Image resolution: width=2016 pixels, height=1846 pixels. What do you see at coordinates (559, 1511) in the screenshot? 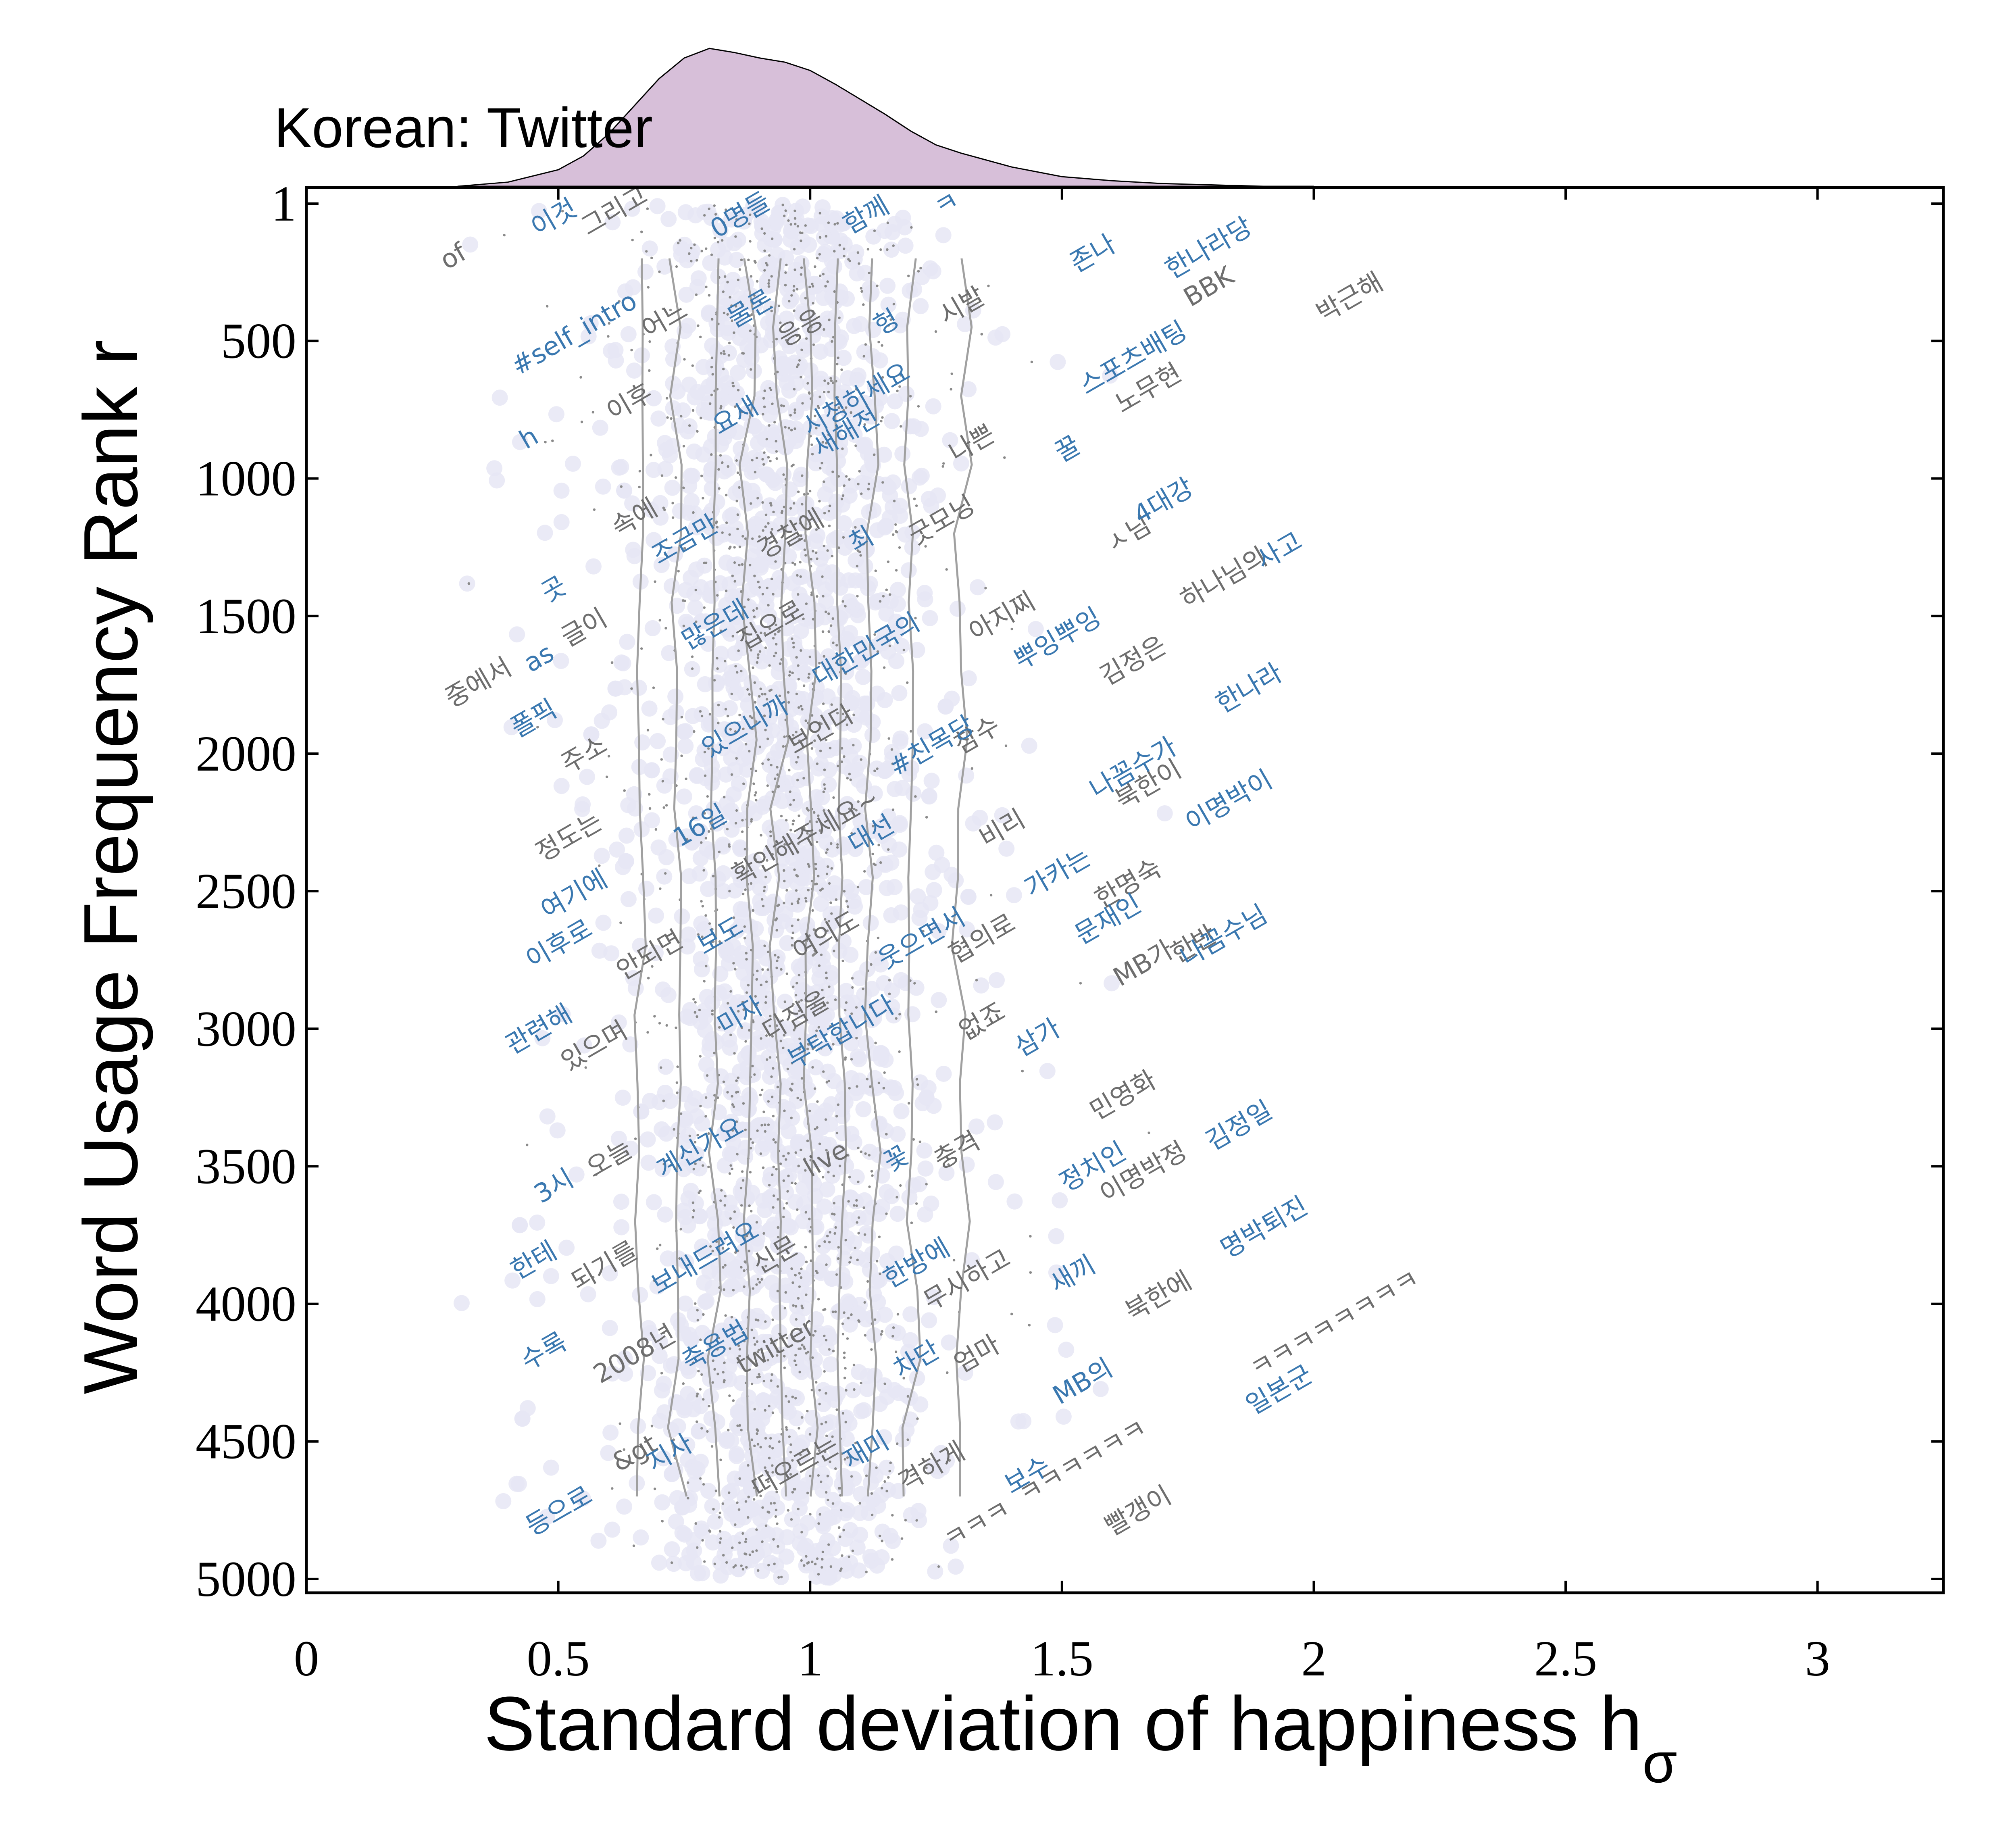
I see `word-label: 등으로` at bounding box center [559, 1511].